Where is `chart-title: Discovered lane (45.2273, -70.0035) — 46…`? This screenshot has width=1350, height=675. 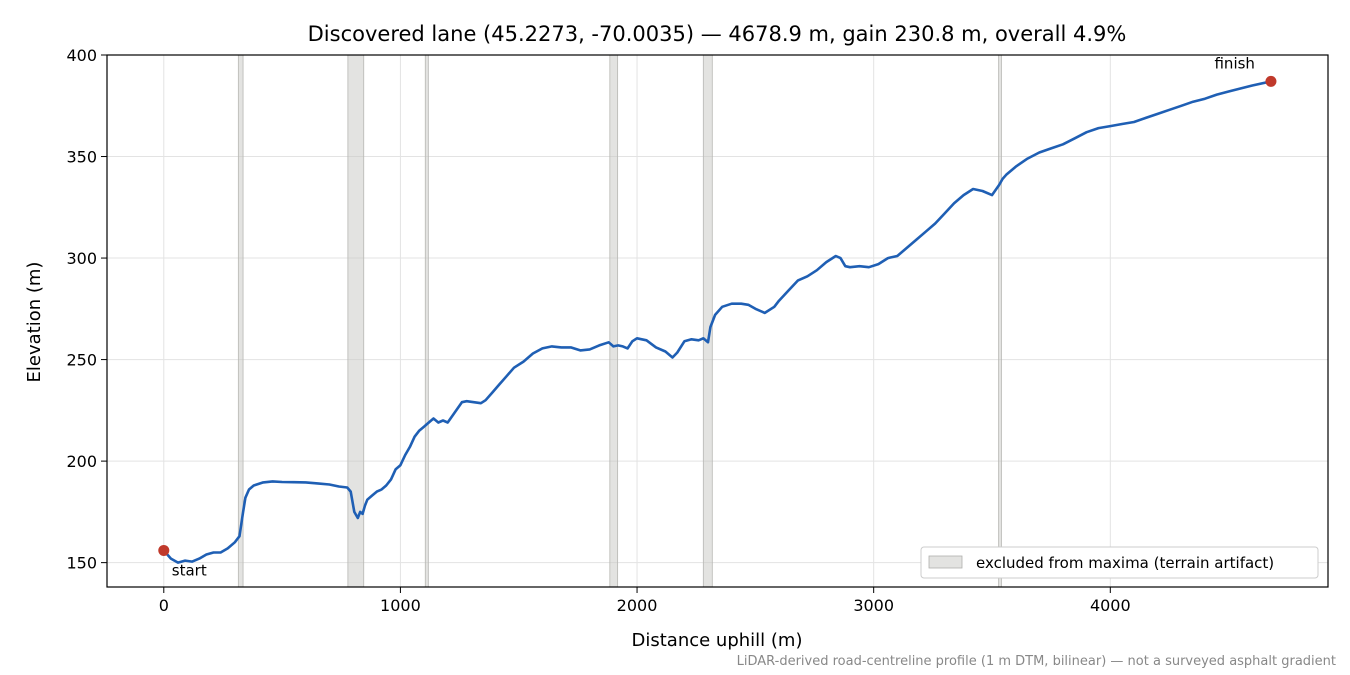 chart-title: Discovered lane (45.2273, -70.0035) — 46… is located at coordinates (717, 34).